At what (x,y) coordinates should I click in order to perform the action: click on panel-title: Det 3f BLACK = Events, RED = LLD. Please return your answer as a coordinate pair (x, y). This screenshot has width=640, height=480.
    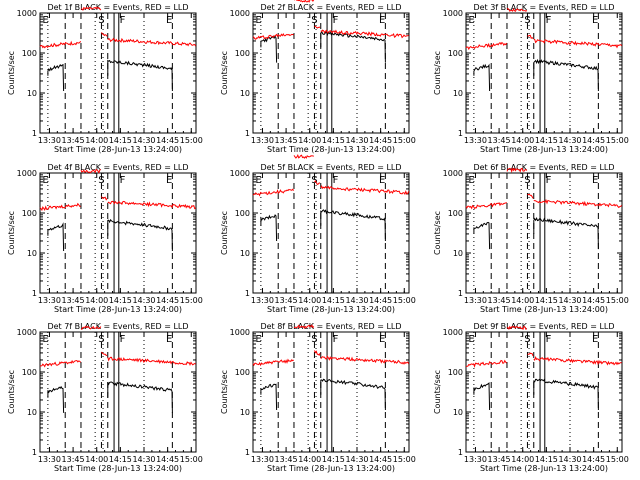
    Looking at the image, I should click on (543, 7).